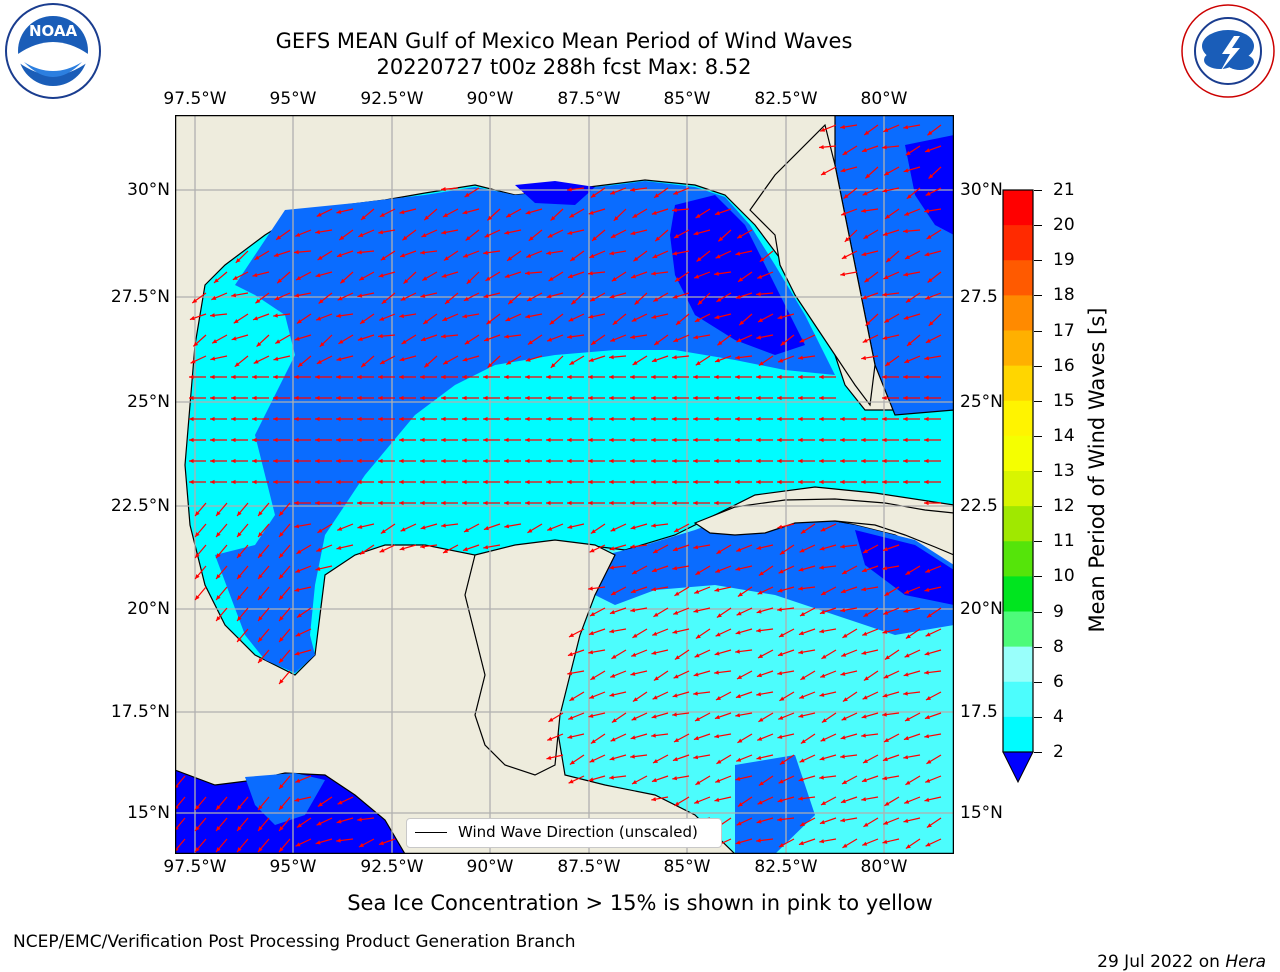 Image resolution: width=1280 pixels, height=972 pixels. What do you see at coordinates (786, 867) in the screenshot?
I see `lon-tick-bottom: 82.5°W` at bounding box center [786, 867].